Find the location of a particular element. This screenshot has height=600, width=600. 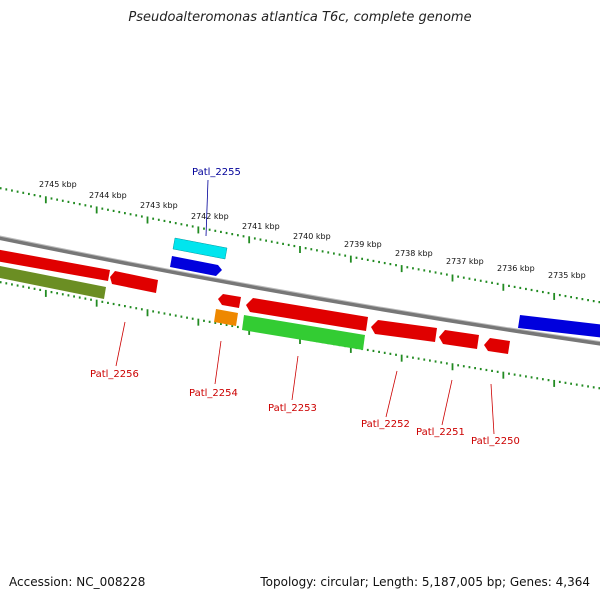

gene-patl-2254-red is located at coordinates (229, 301).